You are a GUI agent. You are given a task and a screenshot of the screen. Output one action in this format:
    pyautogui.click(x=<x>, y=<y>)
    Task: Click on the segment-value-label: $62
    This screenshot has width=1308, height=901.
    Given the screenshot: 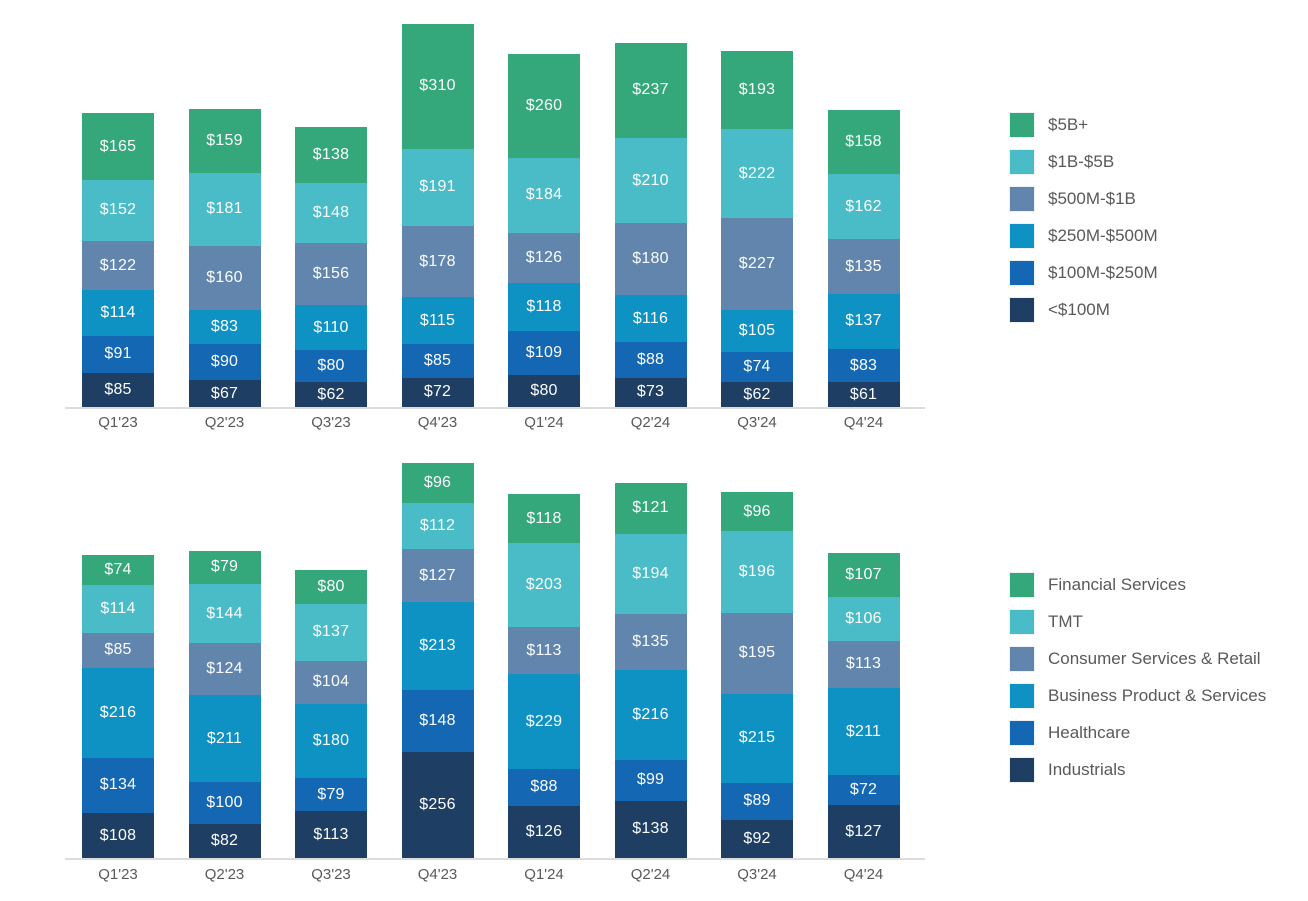 What is the action you would take?
    pyautogui.click(x=757, y=394)
    